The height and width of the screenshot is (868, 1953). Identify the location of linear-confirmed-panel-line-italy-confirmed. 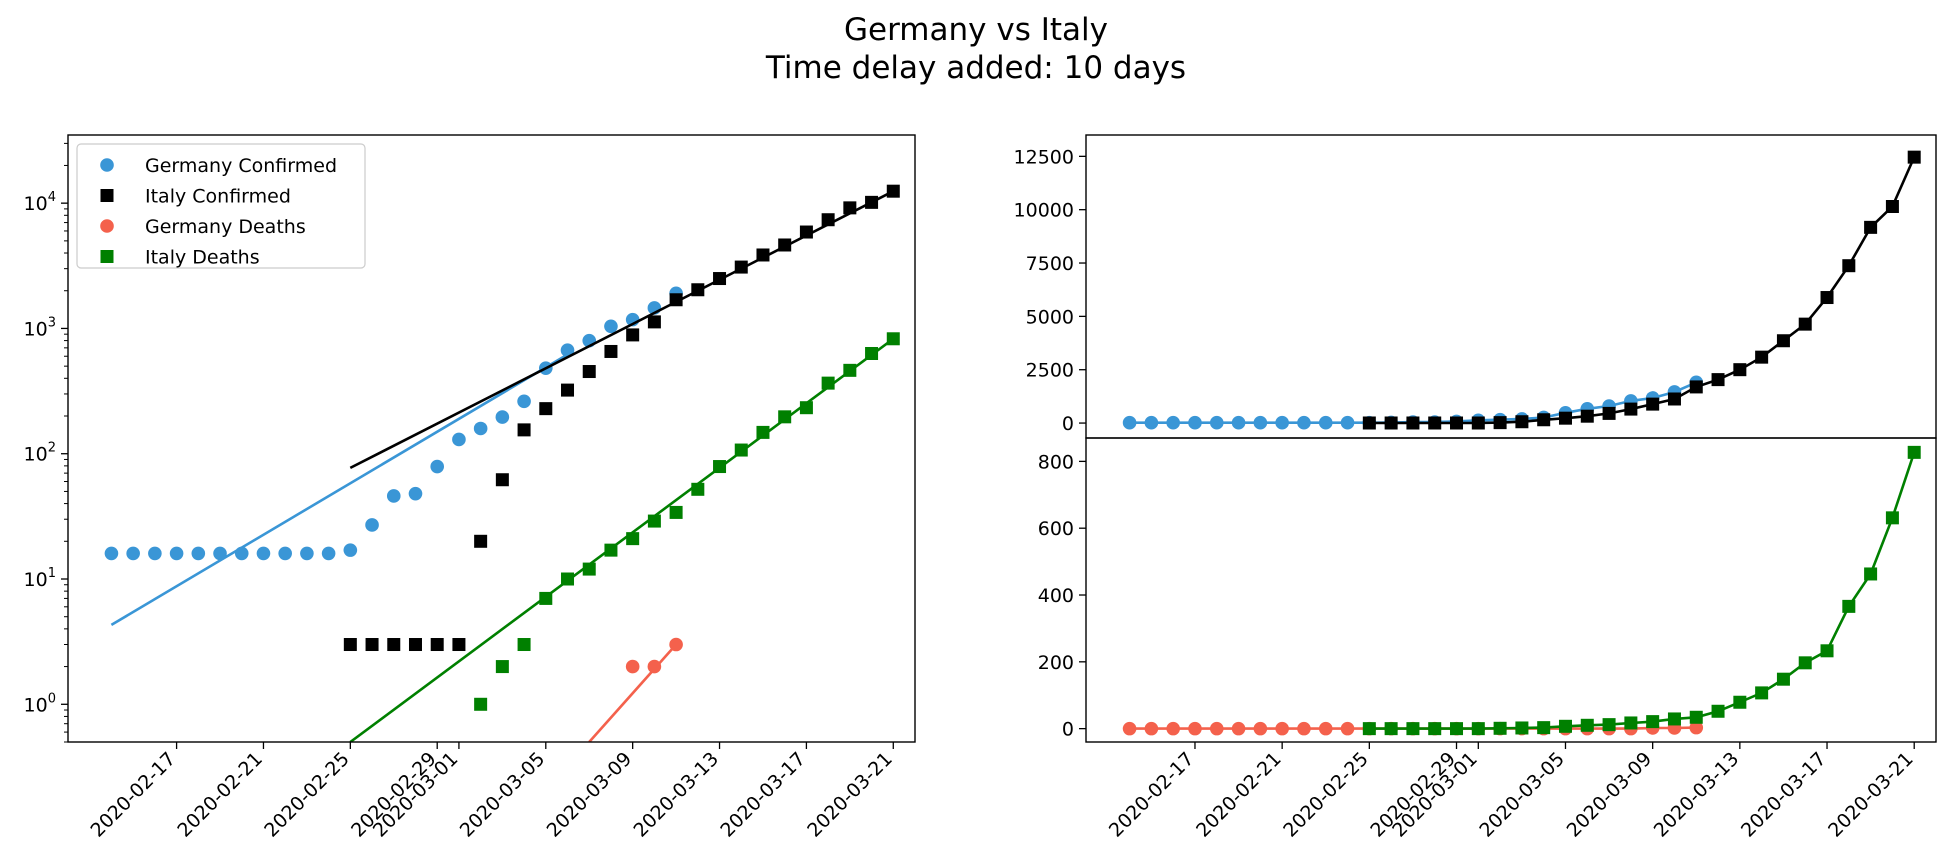
(1642, 290).